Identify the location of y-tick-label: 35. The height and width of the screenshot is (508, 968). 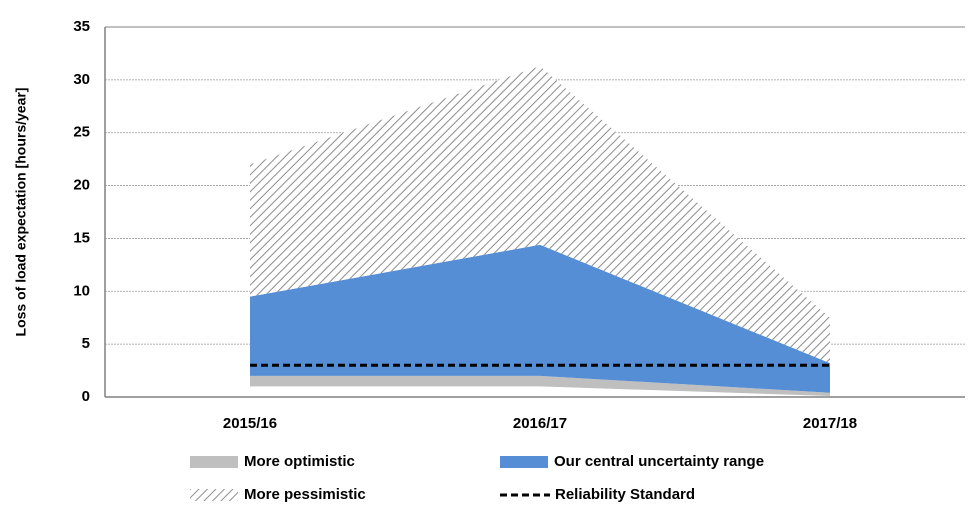
(81, 26).